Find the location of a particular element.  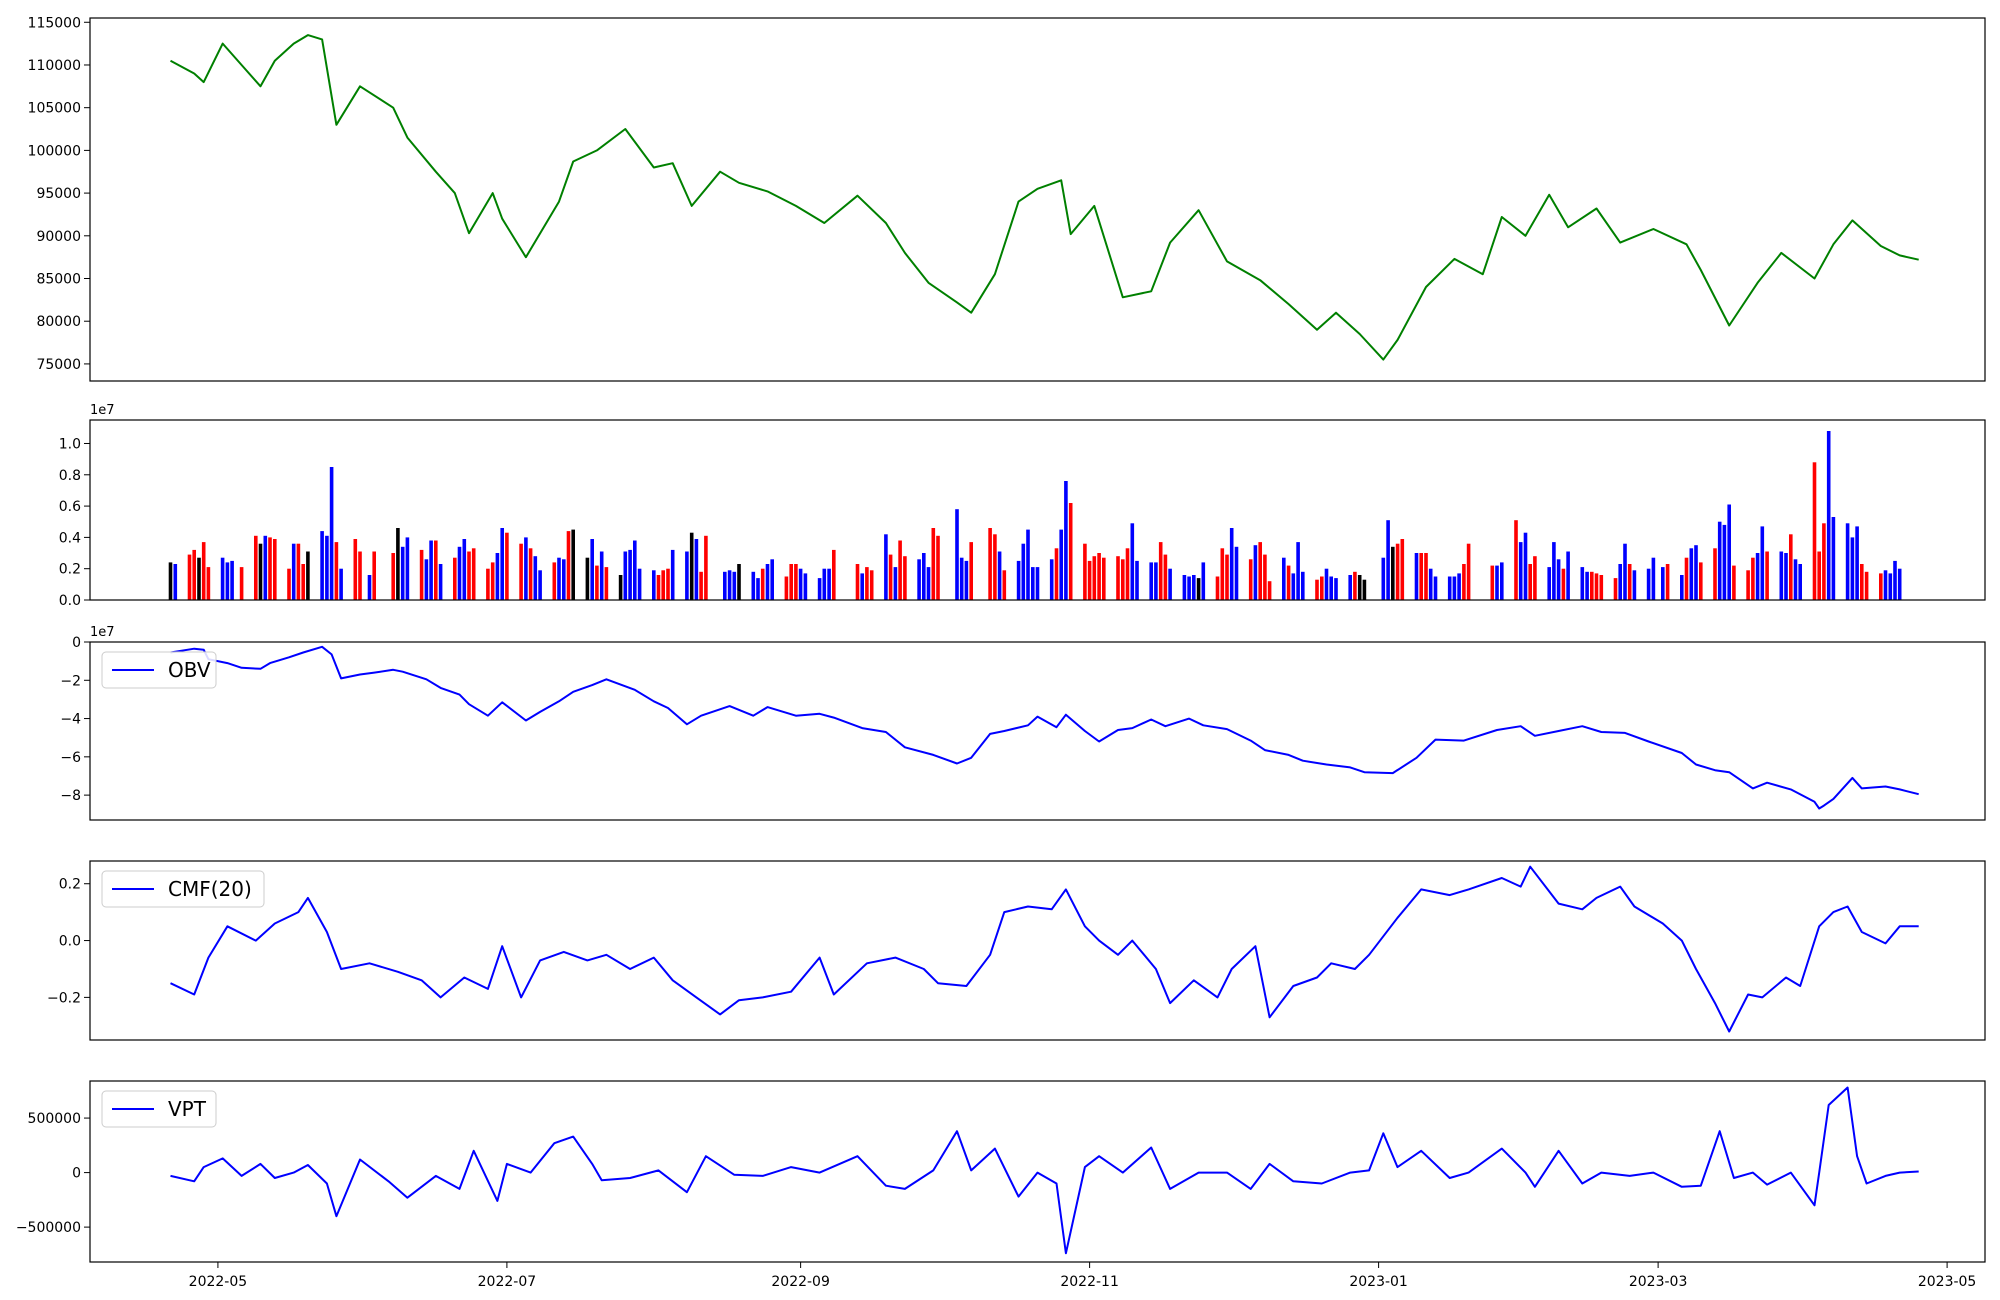

legend-label: OBV is located at coordinates (189, 670).